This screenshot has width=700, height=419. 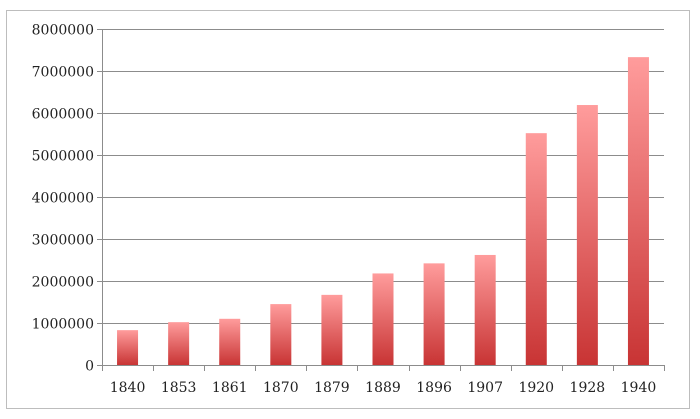 What do you see at coordinates (230, 388) in the screenshot?
I see `x-tick-label: 1861` at bounding box center [230, 388].